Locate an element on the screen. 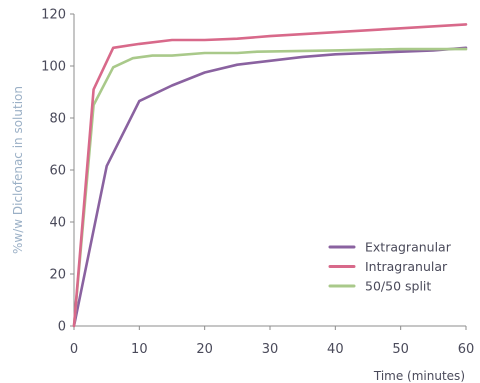  y-tick-label: 20 is located at coordinates (57, 275).